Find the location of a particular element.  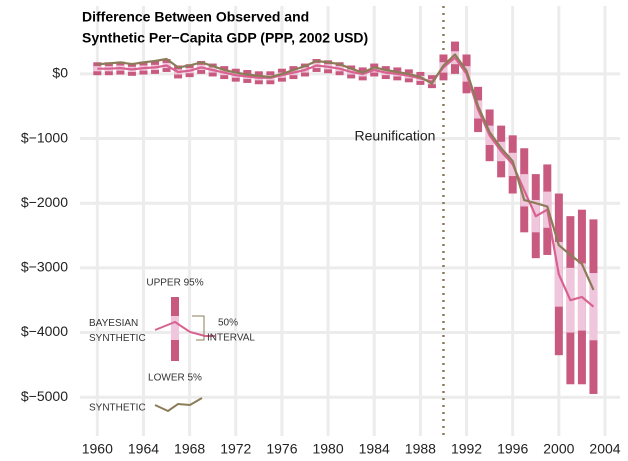

x-tick-label: 1992 is located at coordinates (466, 449).